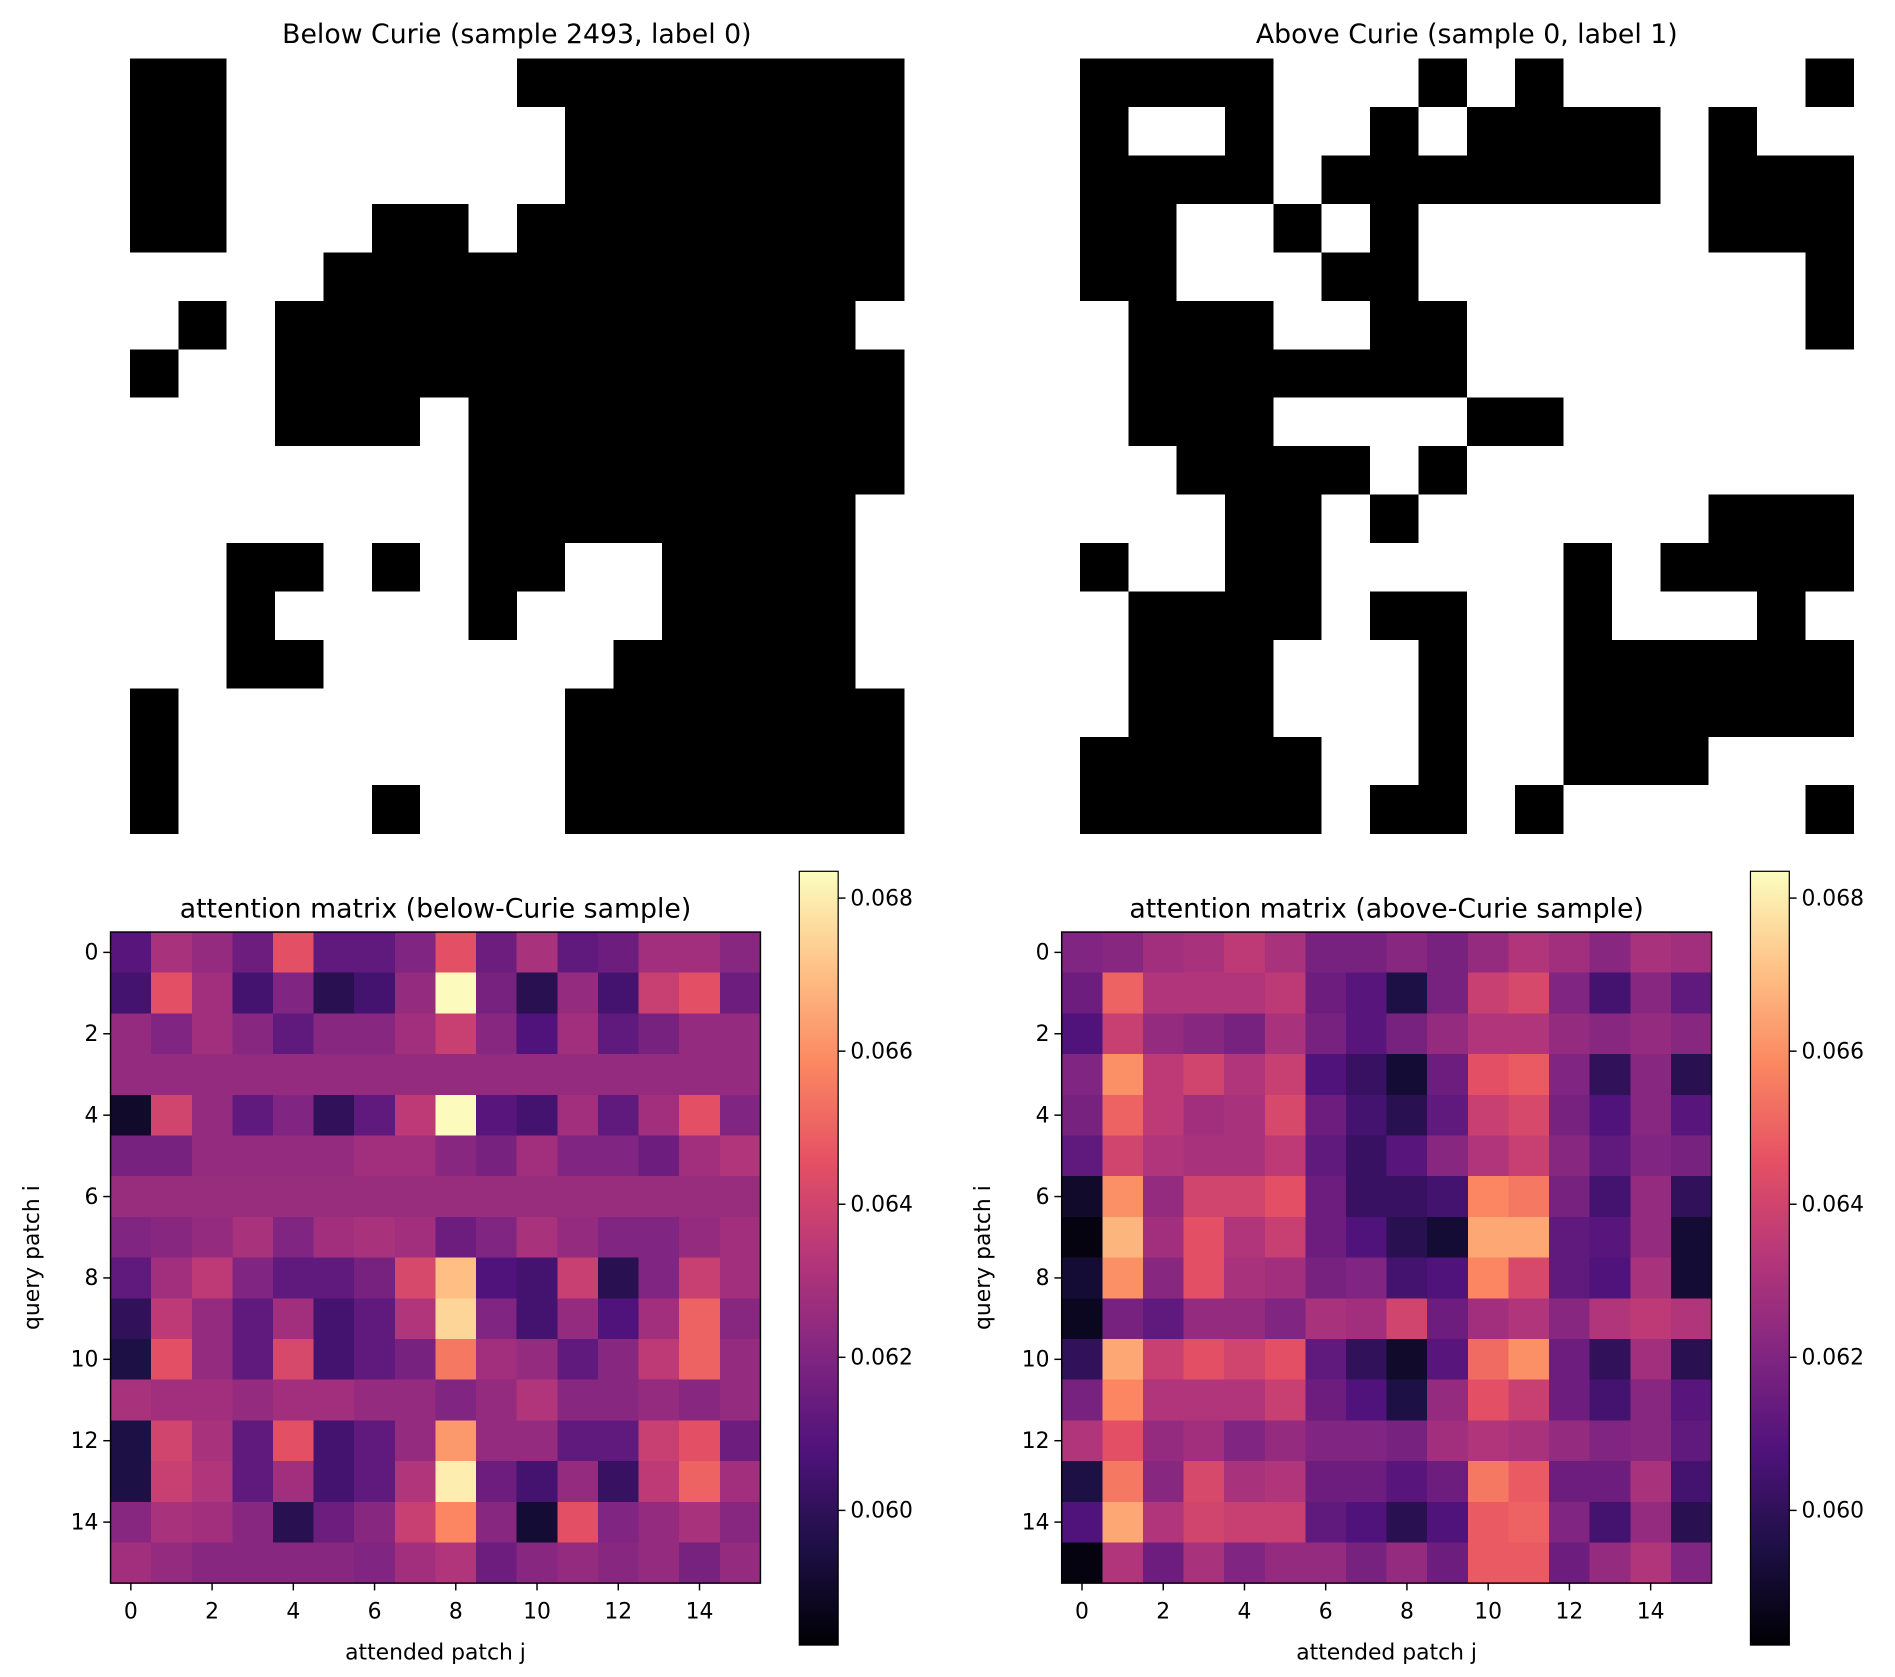 The height and width of the screenshot is (1677, 1895). Describe the element at coordinates (516, 34) in the screenshot. I see `panel-title: Below Curie (sample 2493, label 0)` at that location.